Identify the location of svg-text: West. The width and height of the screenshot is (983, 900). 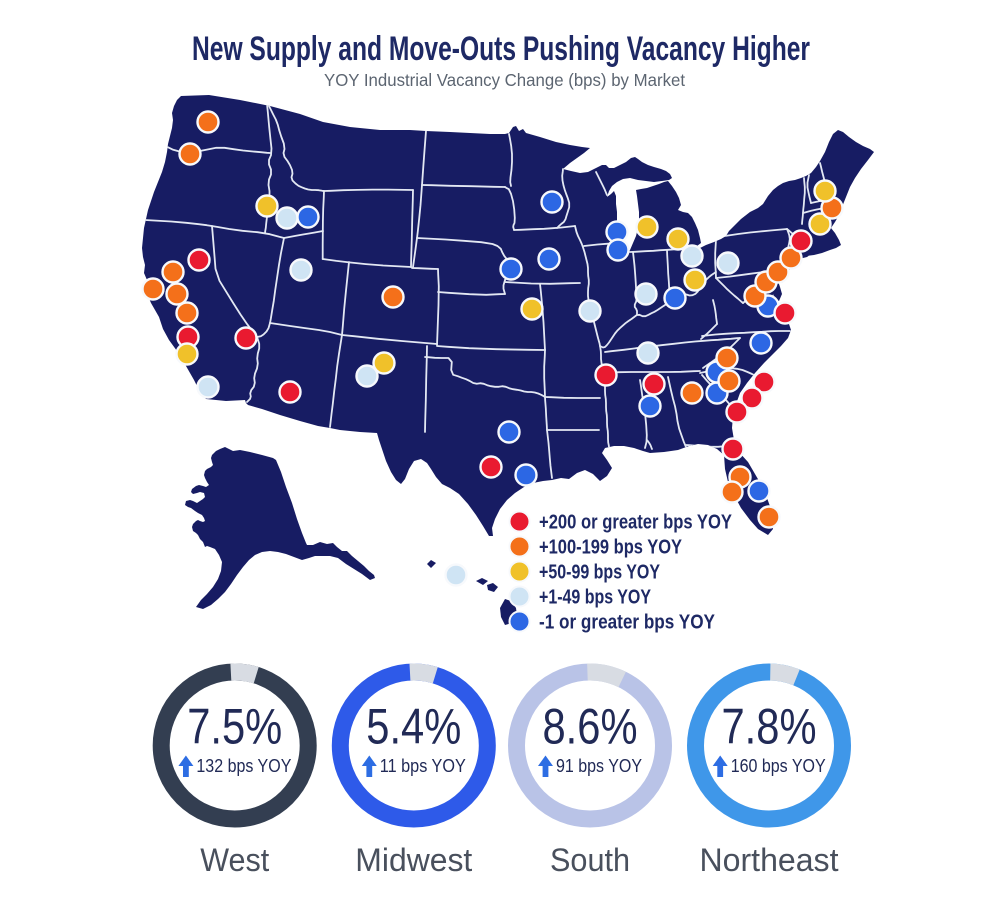
(234, 860).